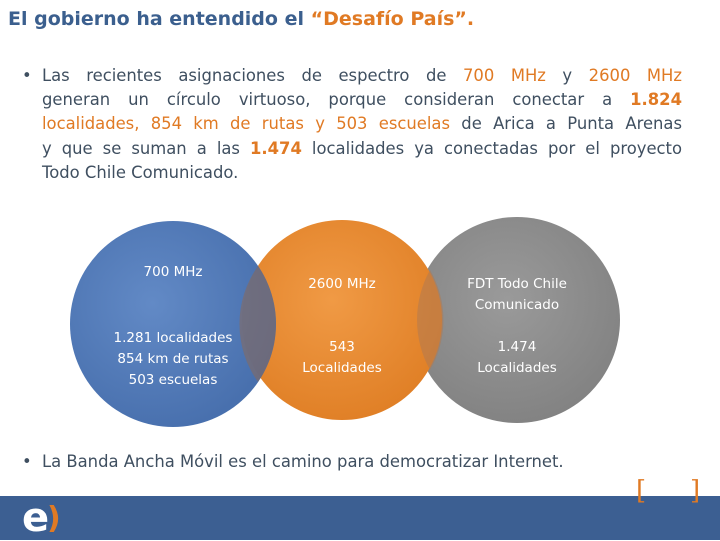 The width and height of the screenshot is (720, 541). What do you see at coordinates (656, 100) in the screenshot?
I see `highlight-1824: 1.824` at bounding box center [656, 100].